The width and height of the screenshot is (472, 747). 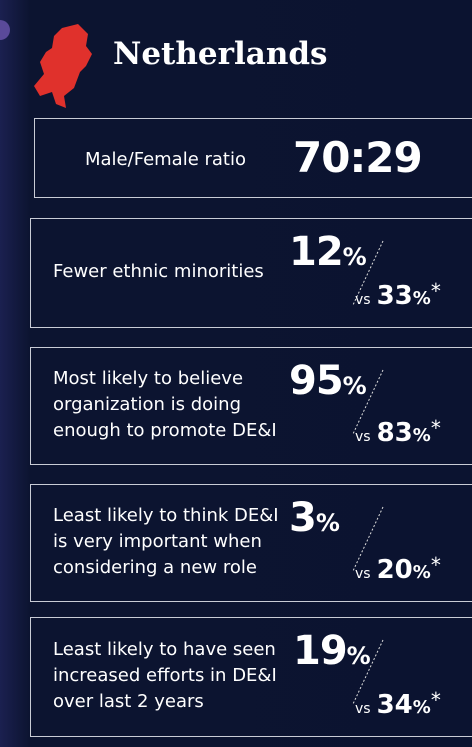 I want to click on map-icon, so click(x=63, y=66).